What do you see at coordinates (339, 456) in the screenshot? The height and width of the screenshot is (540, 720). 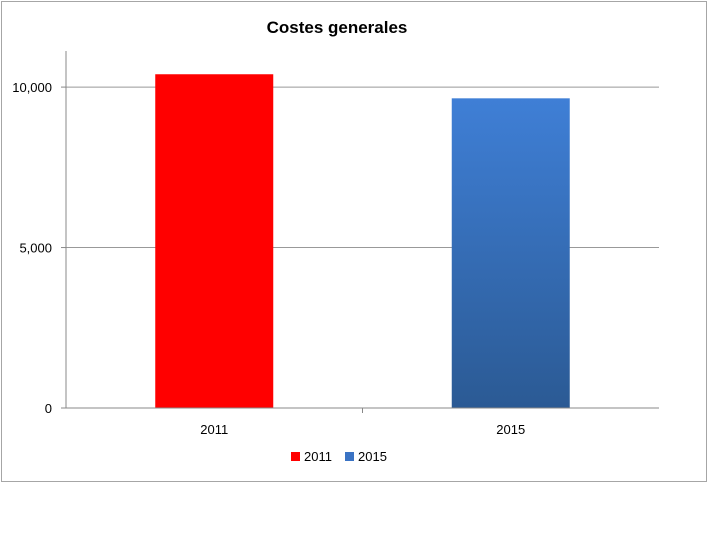 I see `legend: 2011 2015` at bounding box center [339, 456].